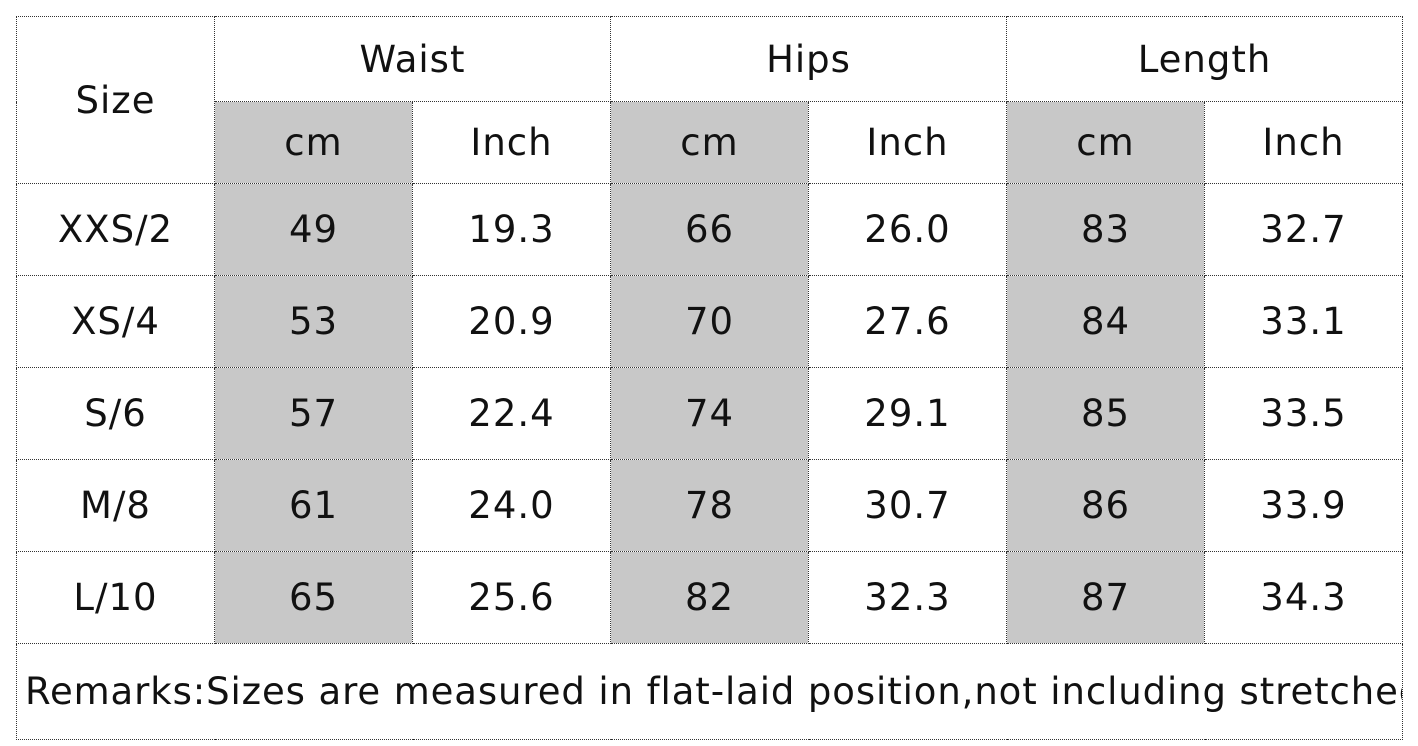 Image resolution: width=1418 pixels, height=746 pixels. Describe the element at coordinates (1105, 229) in the screenshot. I see `value-cell: 83` at that location.